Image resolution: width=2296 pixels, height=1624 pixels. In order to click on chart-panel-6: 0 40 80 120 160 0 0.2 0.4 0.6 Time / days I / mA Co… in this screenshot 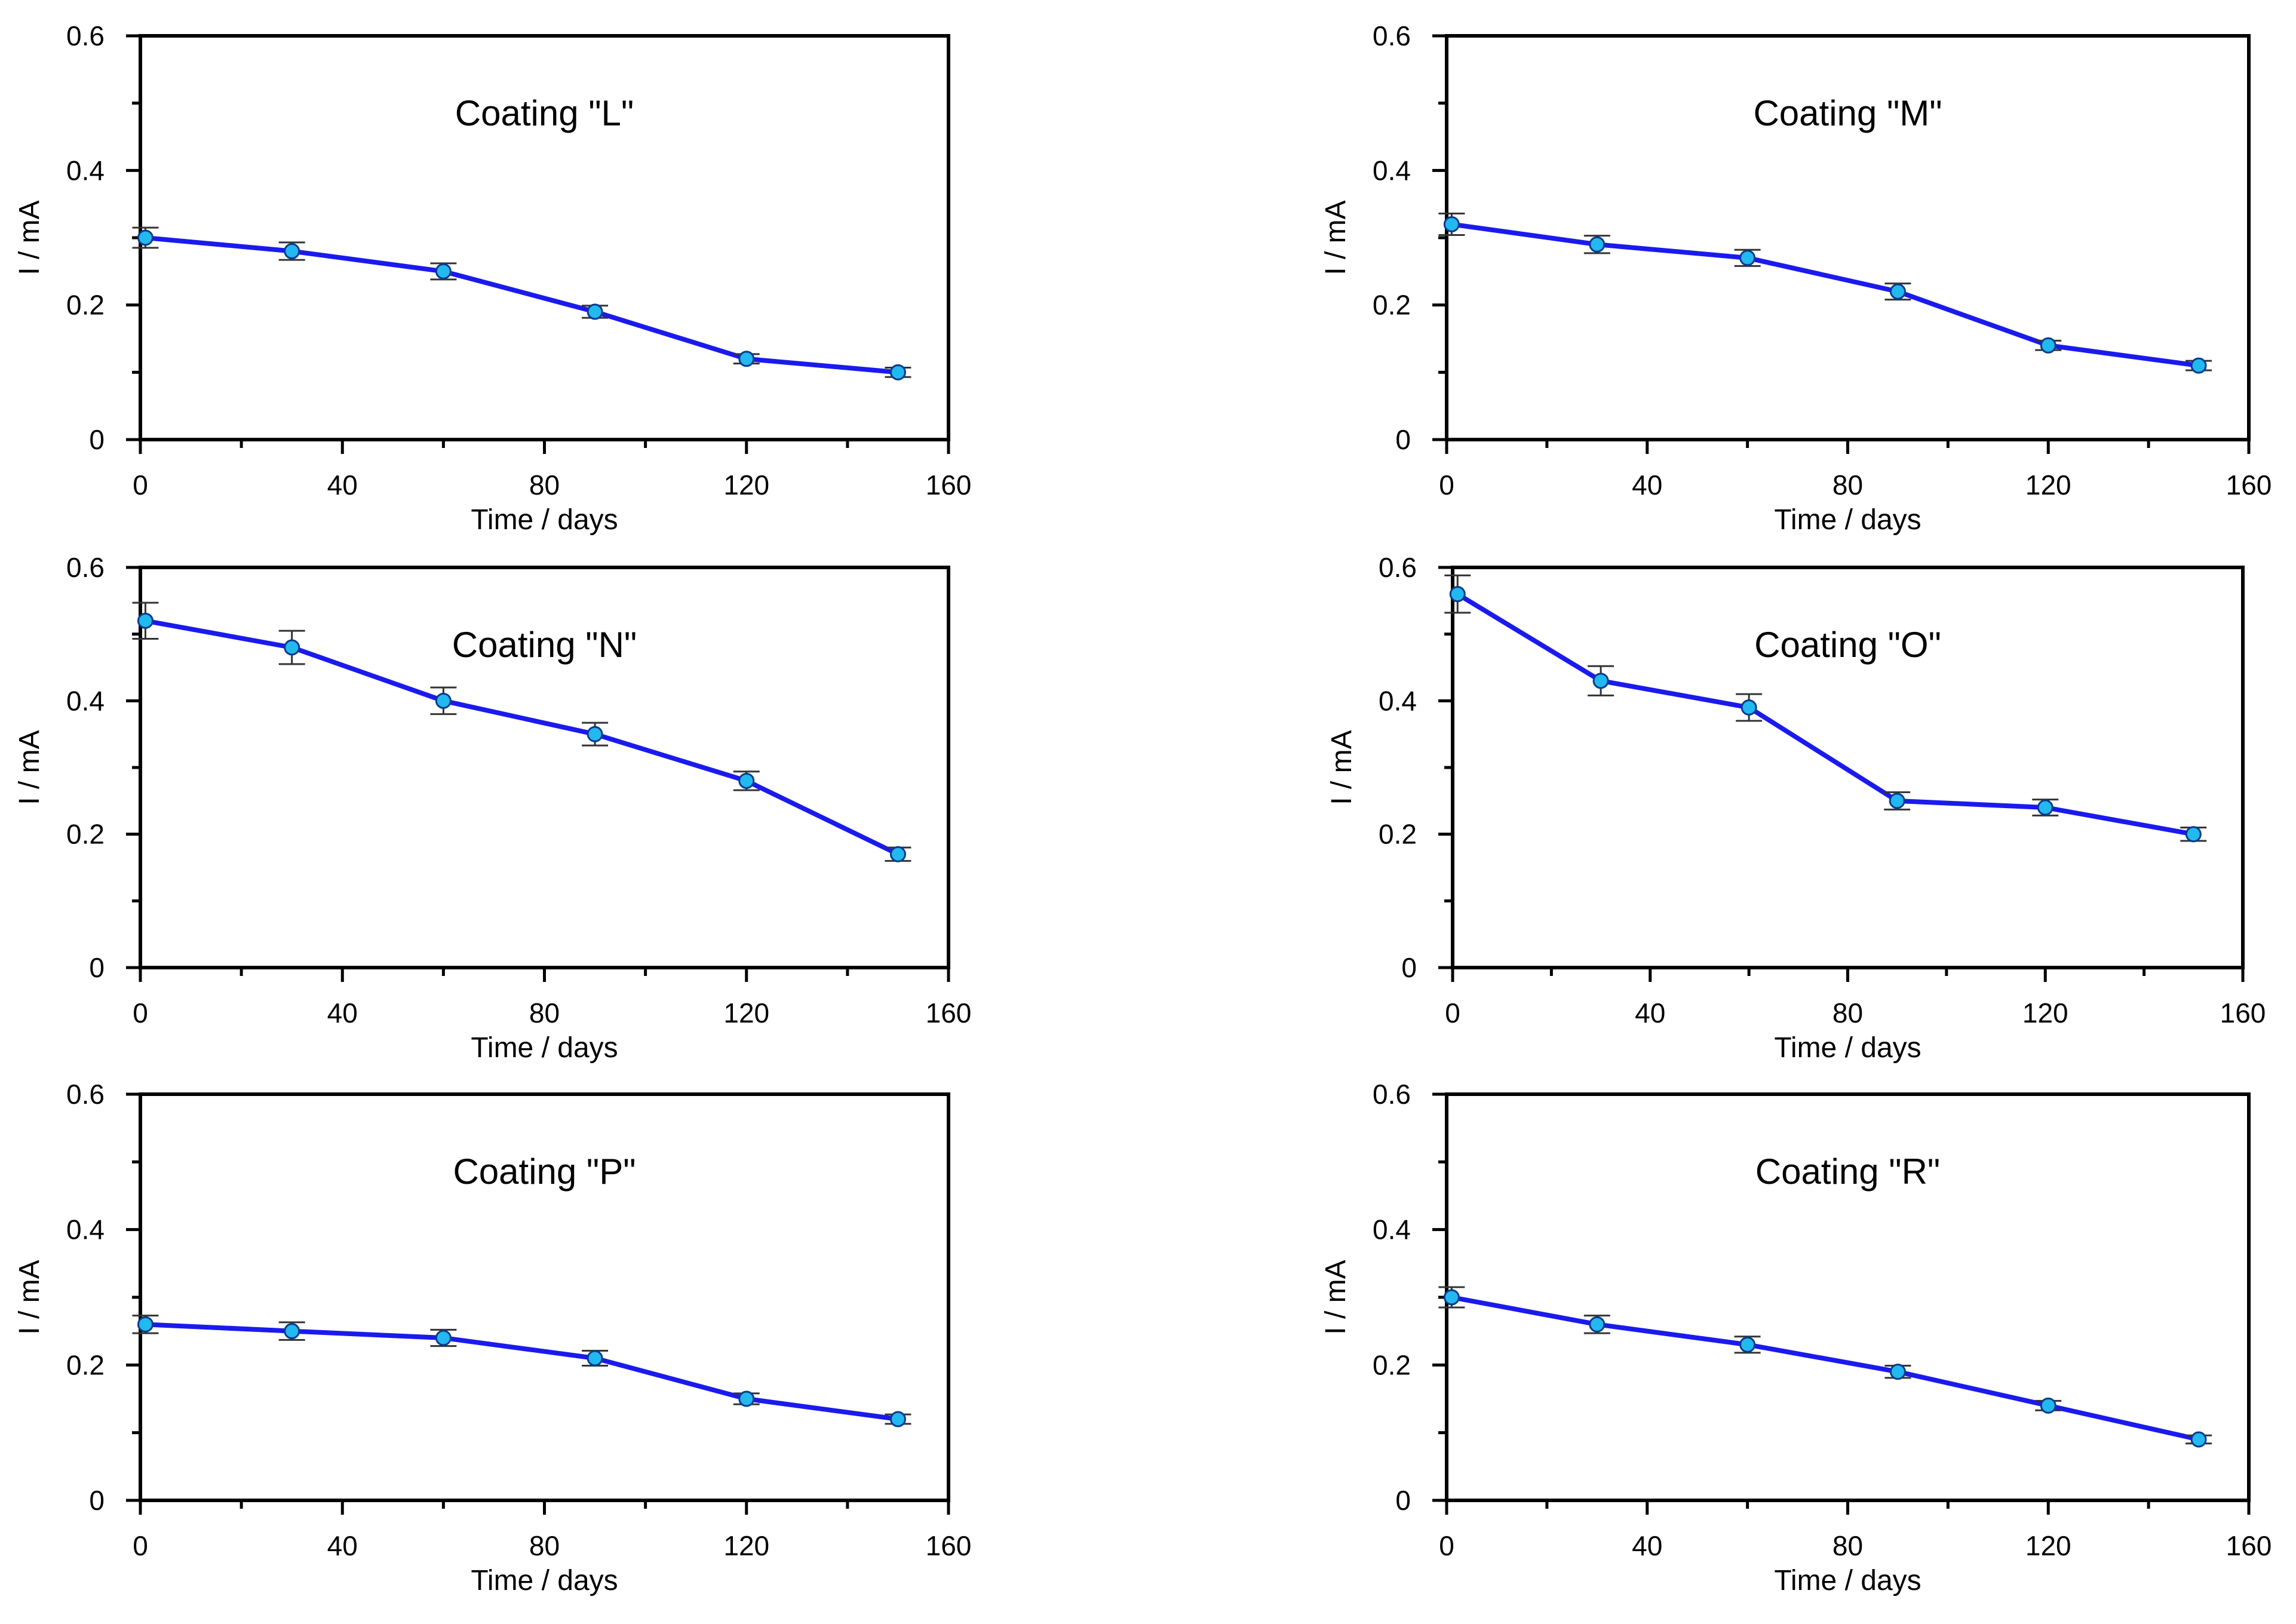, I will do `click(1796, 1338)`.